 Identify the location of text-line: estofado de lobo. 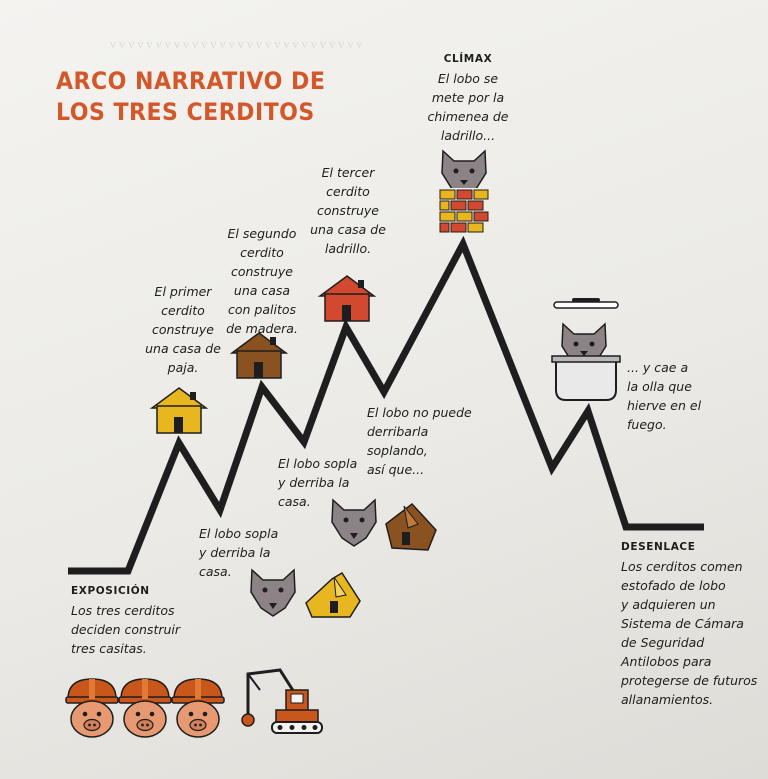
(673, 585).